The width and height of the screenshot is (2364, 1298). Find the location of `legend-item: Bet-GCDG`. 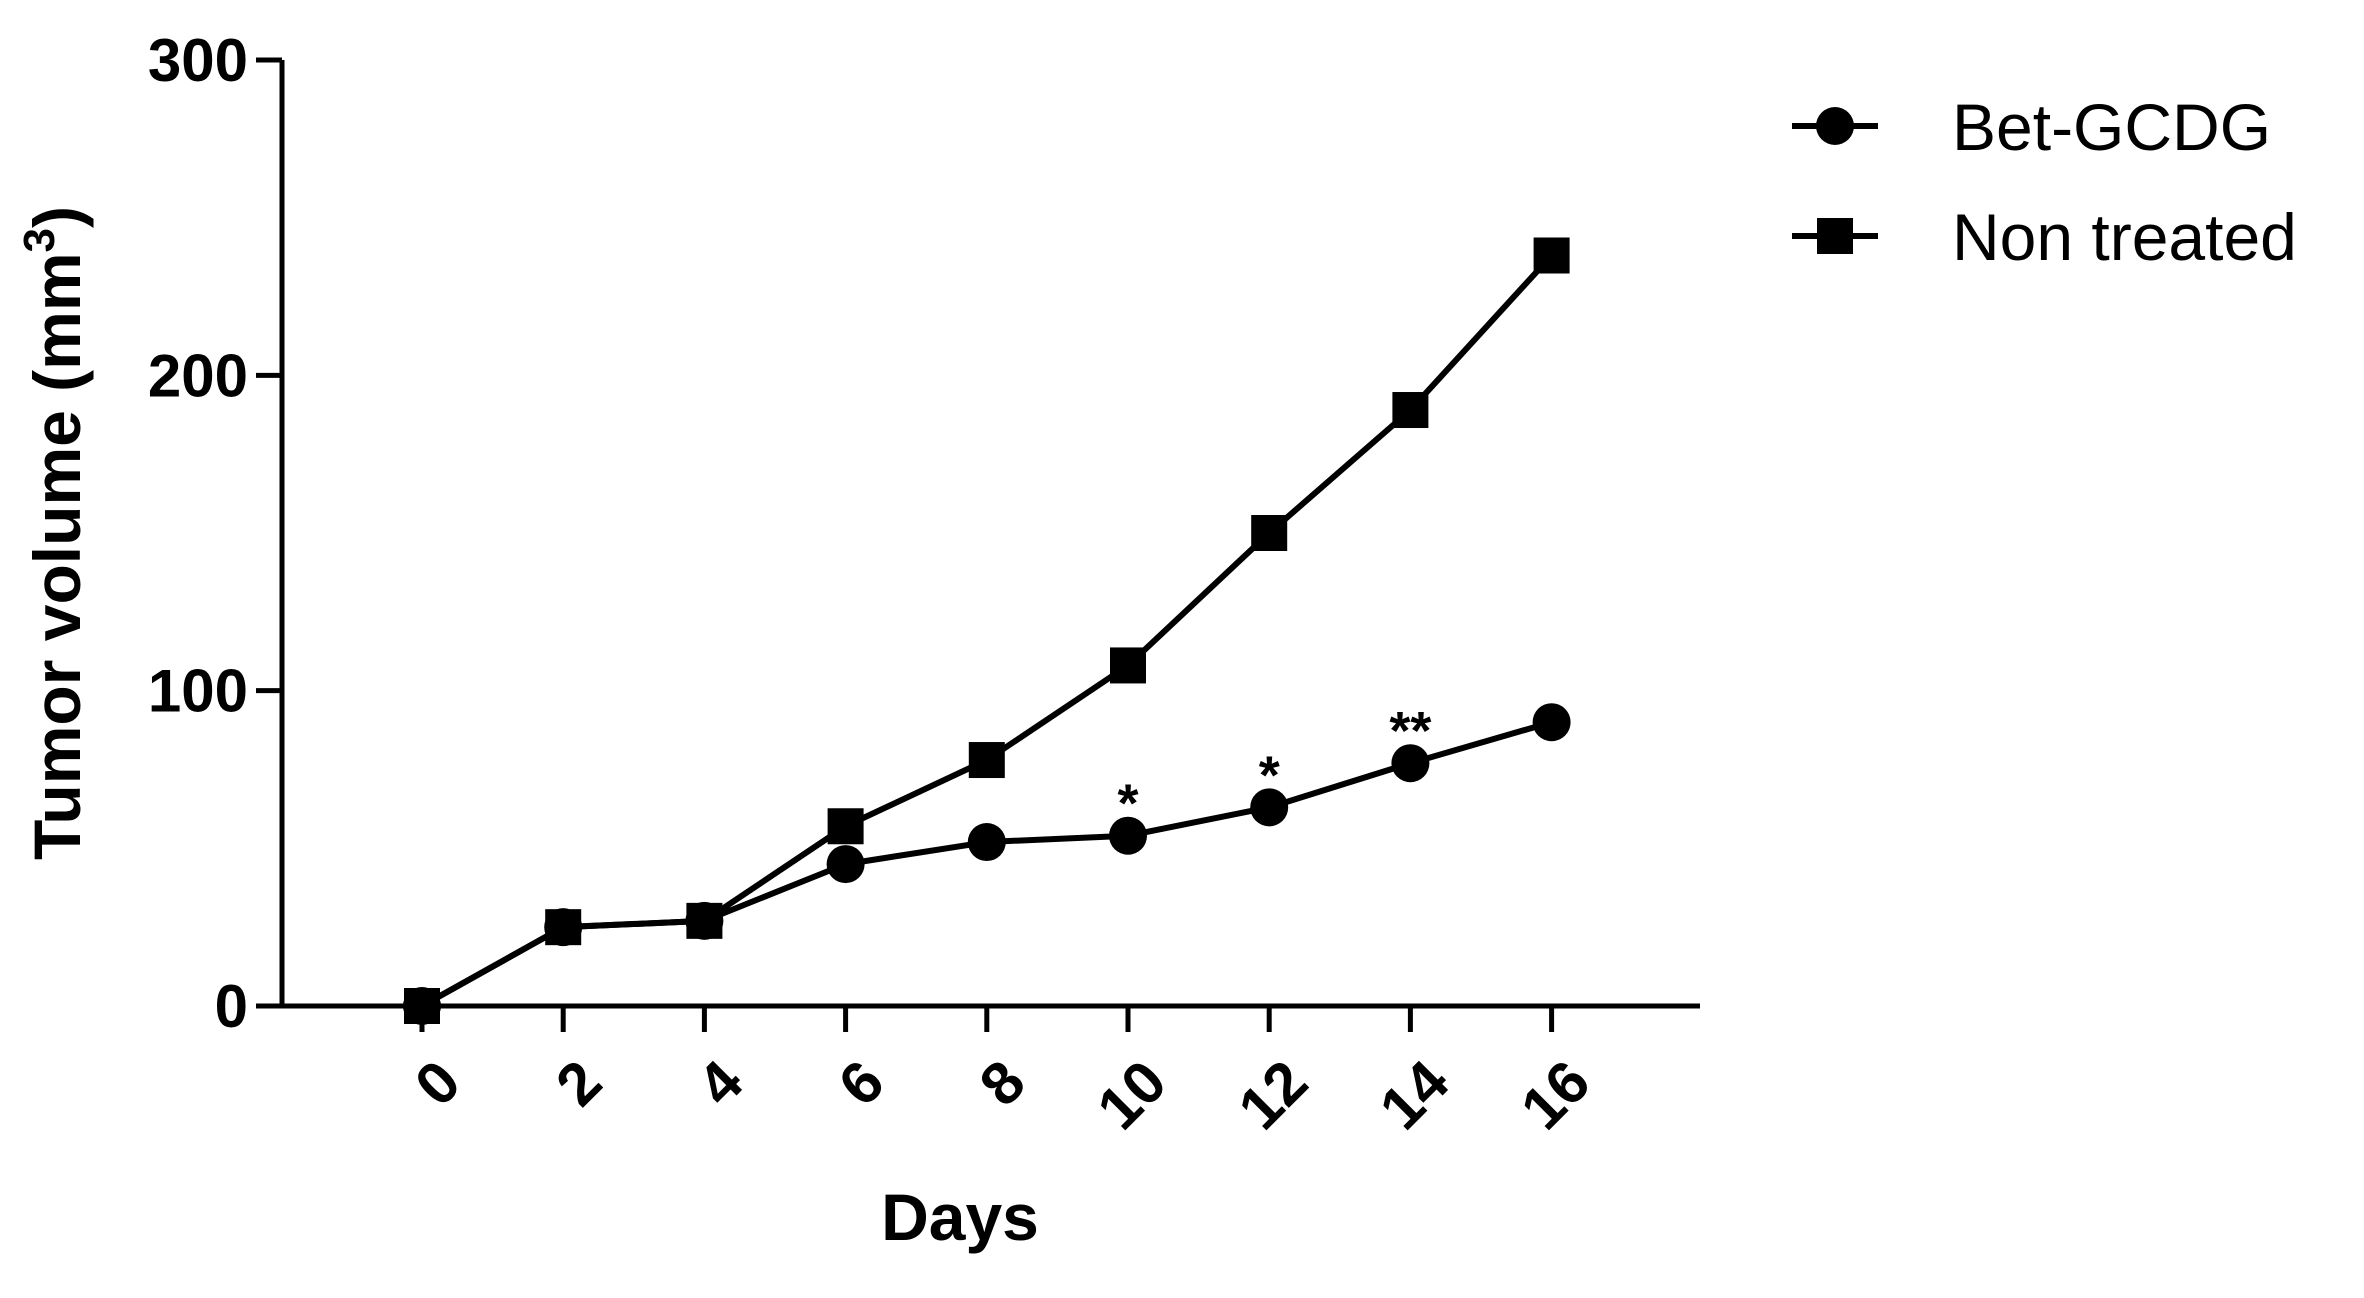

legend-item: Bet-GCDG is located at coordinates (2031, 127).